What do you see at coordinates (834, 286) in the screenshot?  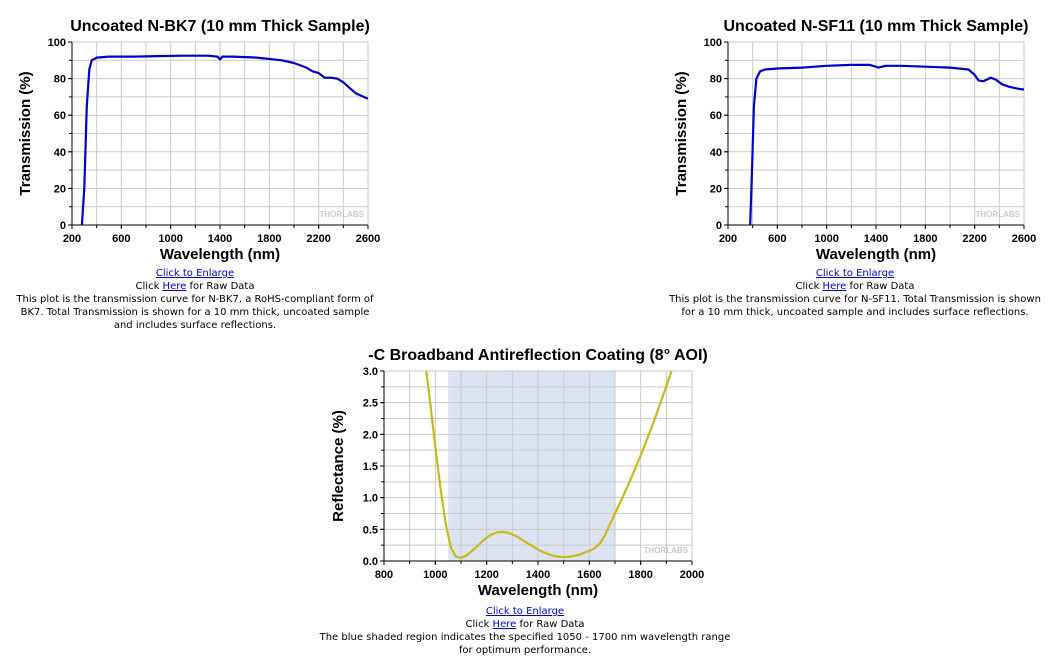 I see `raw-data-link-sf11: Here` at bounding box center [834, 286].